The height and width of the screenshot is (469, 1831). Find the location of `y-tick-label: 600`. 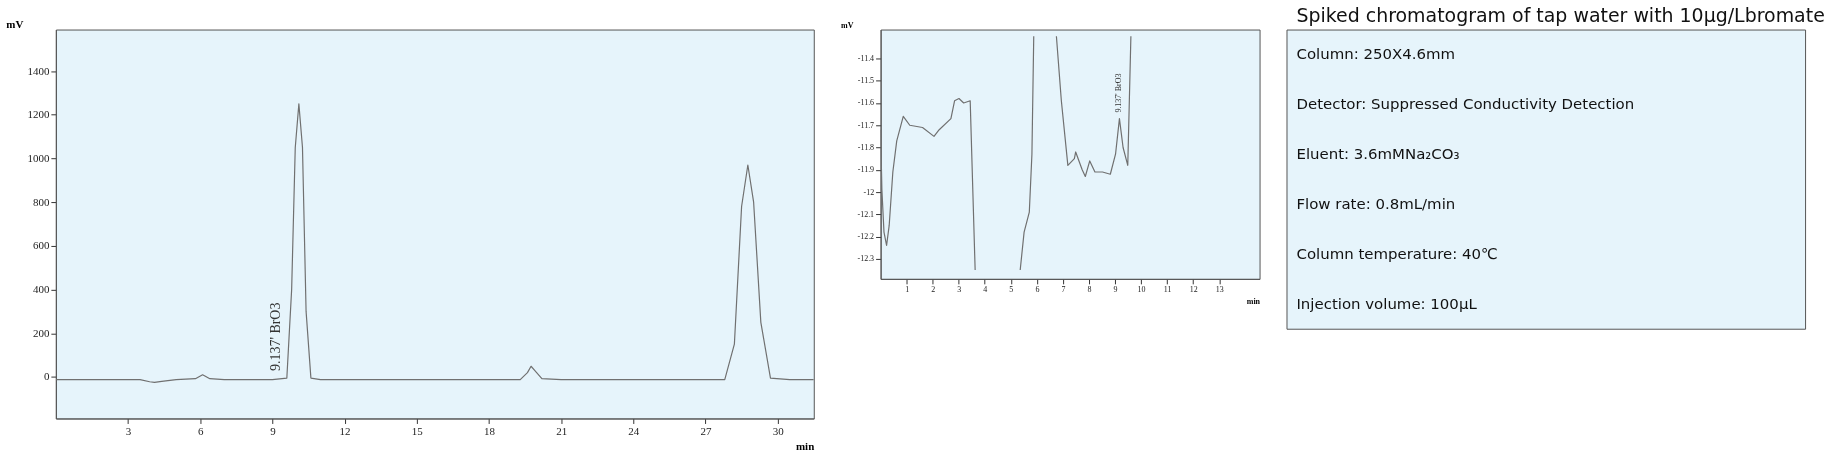

y-tick-label: 600 is located at coordinates (41, 245).